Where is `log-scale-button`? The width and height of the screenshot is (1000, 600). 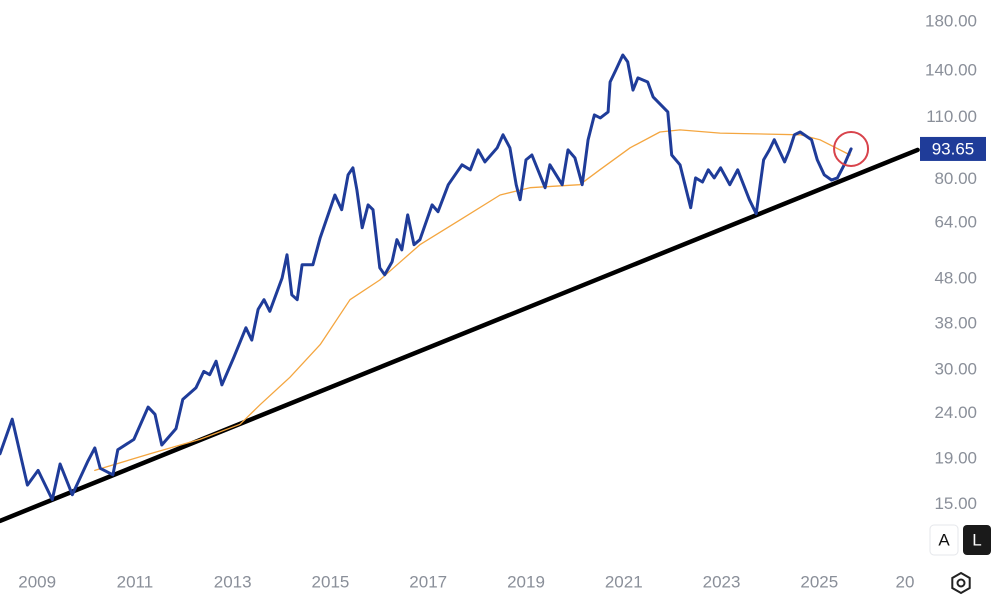
log-scale-button is located at coordinates (977, 540).